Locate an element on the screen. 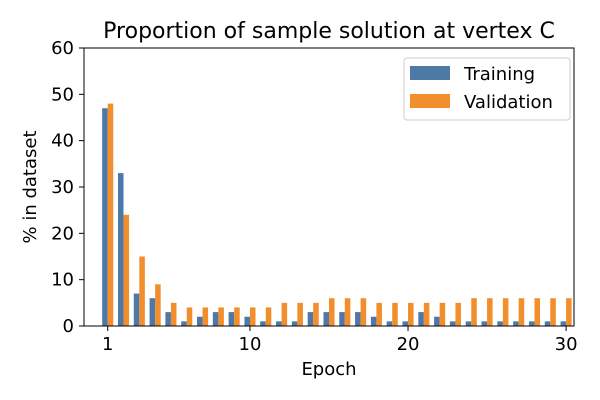 Image resolution: width=600 pixels, height=400 pixels. x-tick-label: 20 is located at coordinates (408, 344).